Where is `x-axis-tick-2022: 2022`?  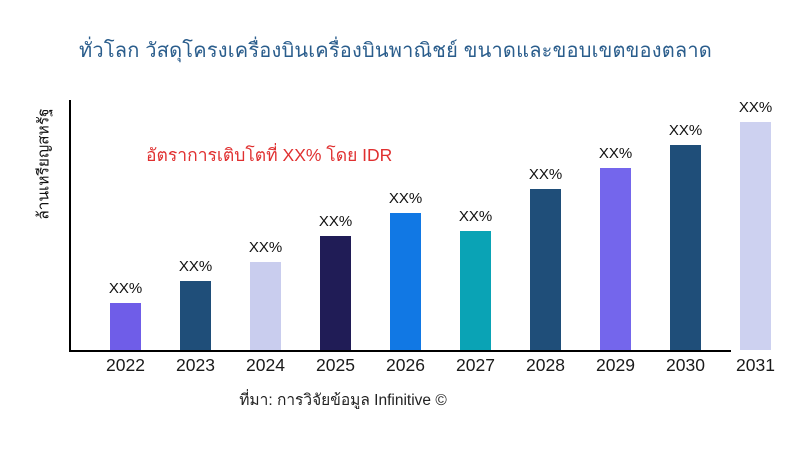
x-axis-tick-2022: 2022 is located at coordinates (125, 365).